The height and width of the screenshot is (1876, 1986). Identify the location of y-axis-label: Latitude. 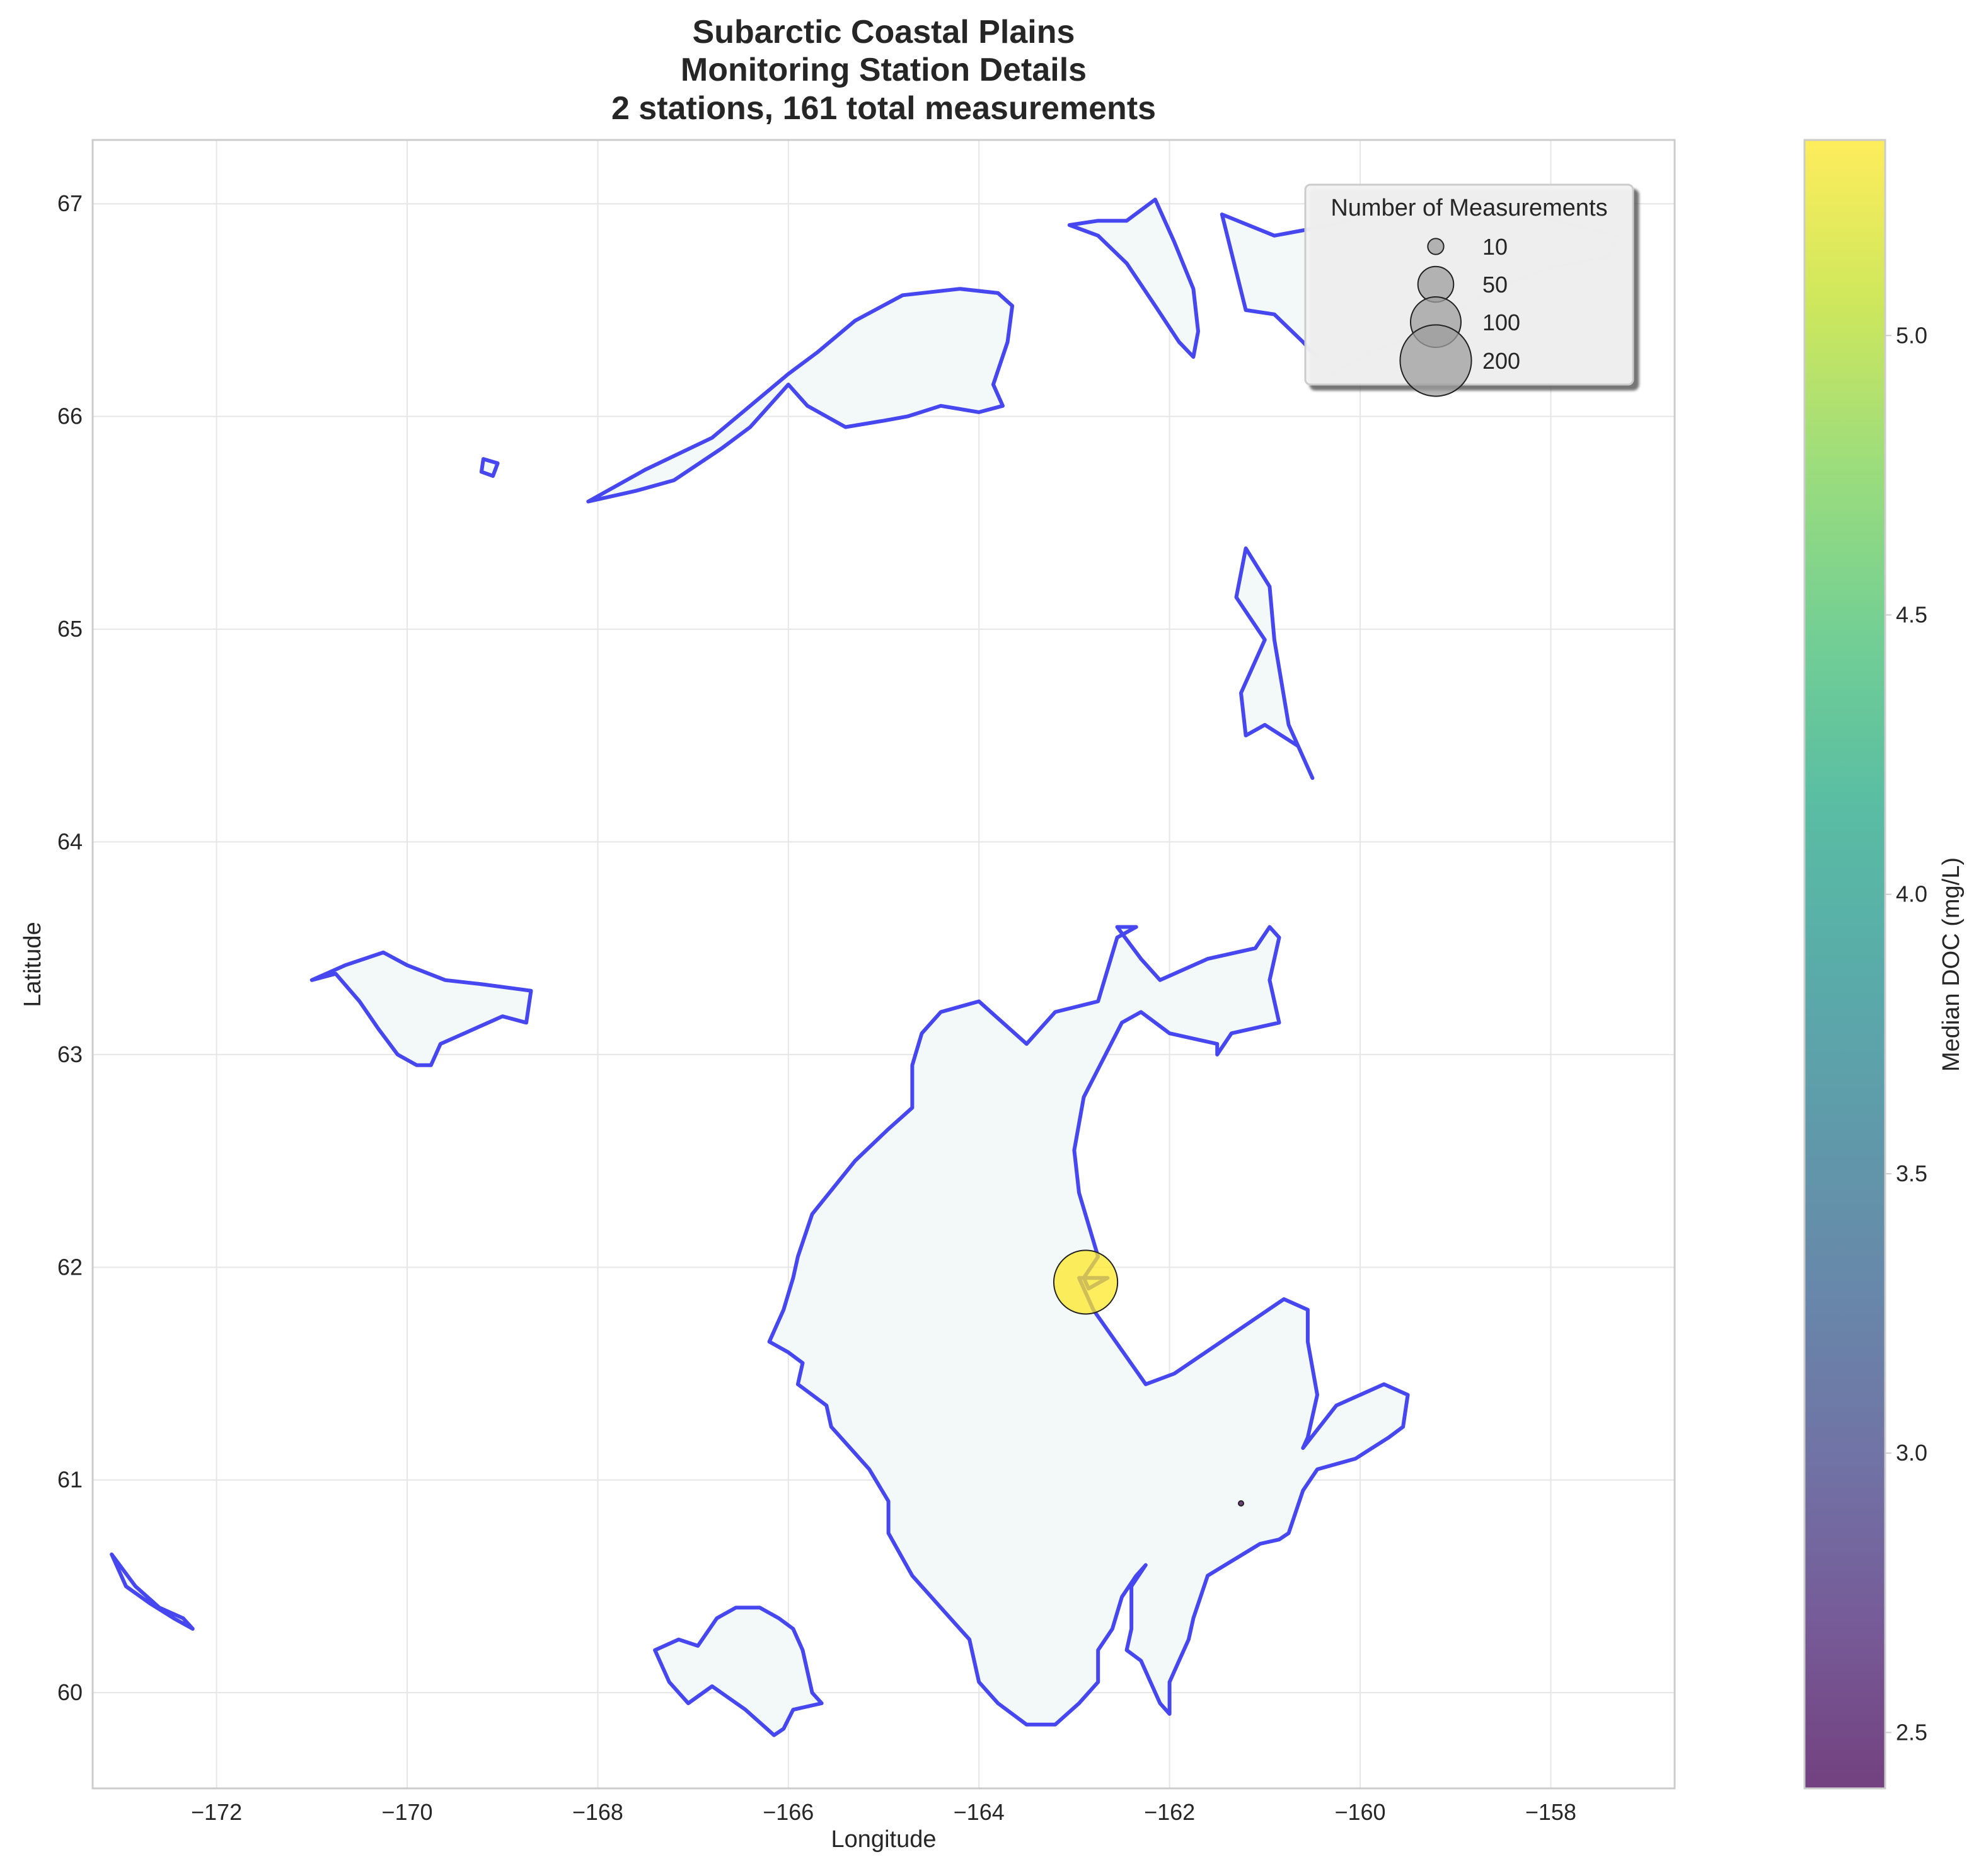
(33, 964).